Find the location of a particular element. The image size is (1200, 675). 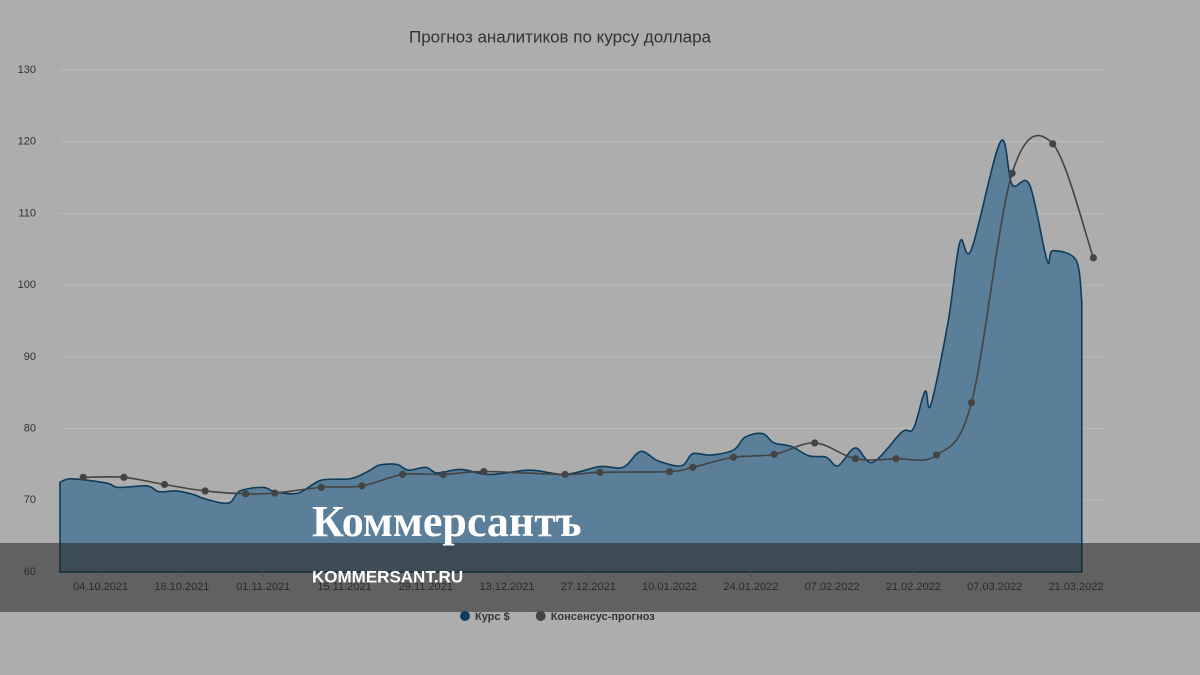

y-tick-label: 80 is located at coordinates (30, 428).